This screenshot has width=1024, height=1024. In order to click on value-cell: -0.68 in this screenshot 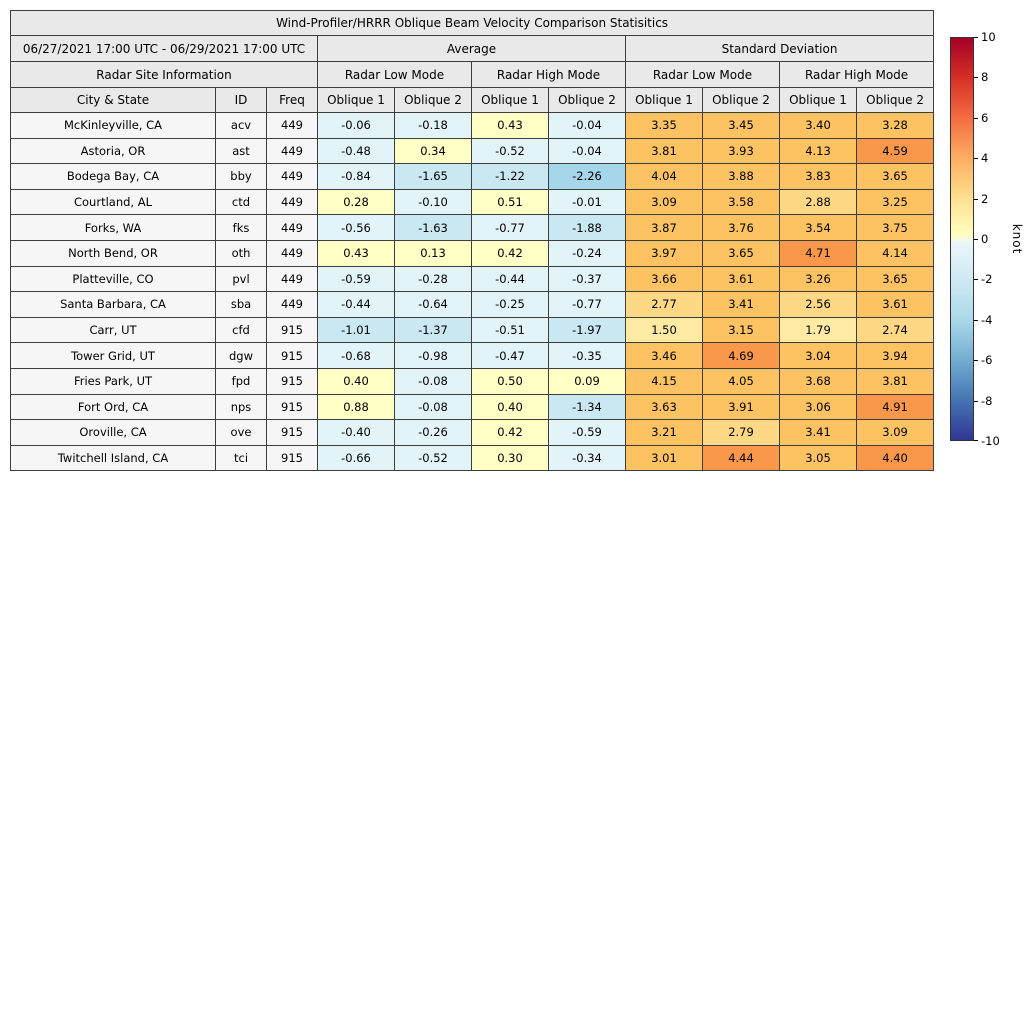, I will do `click(356, 355)`.